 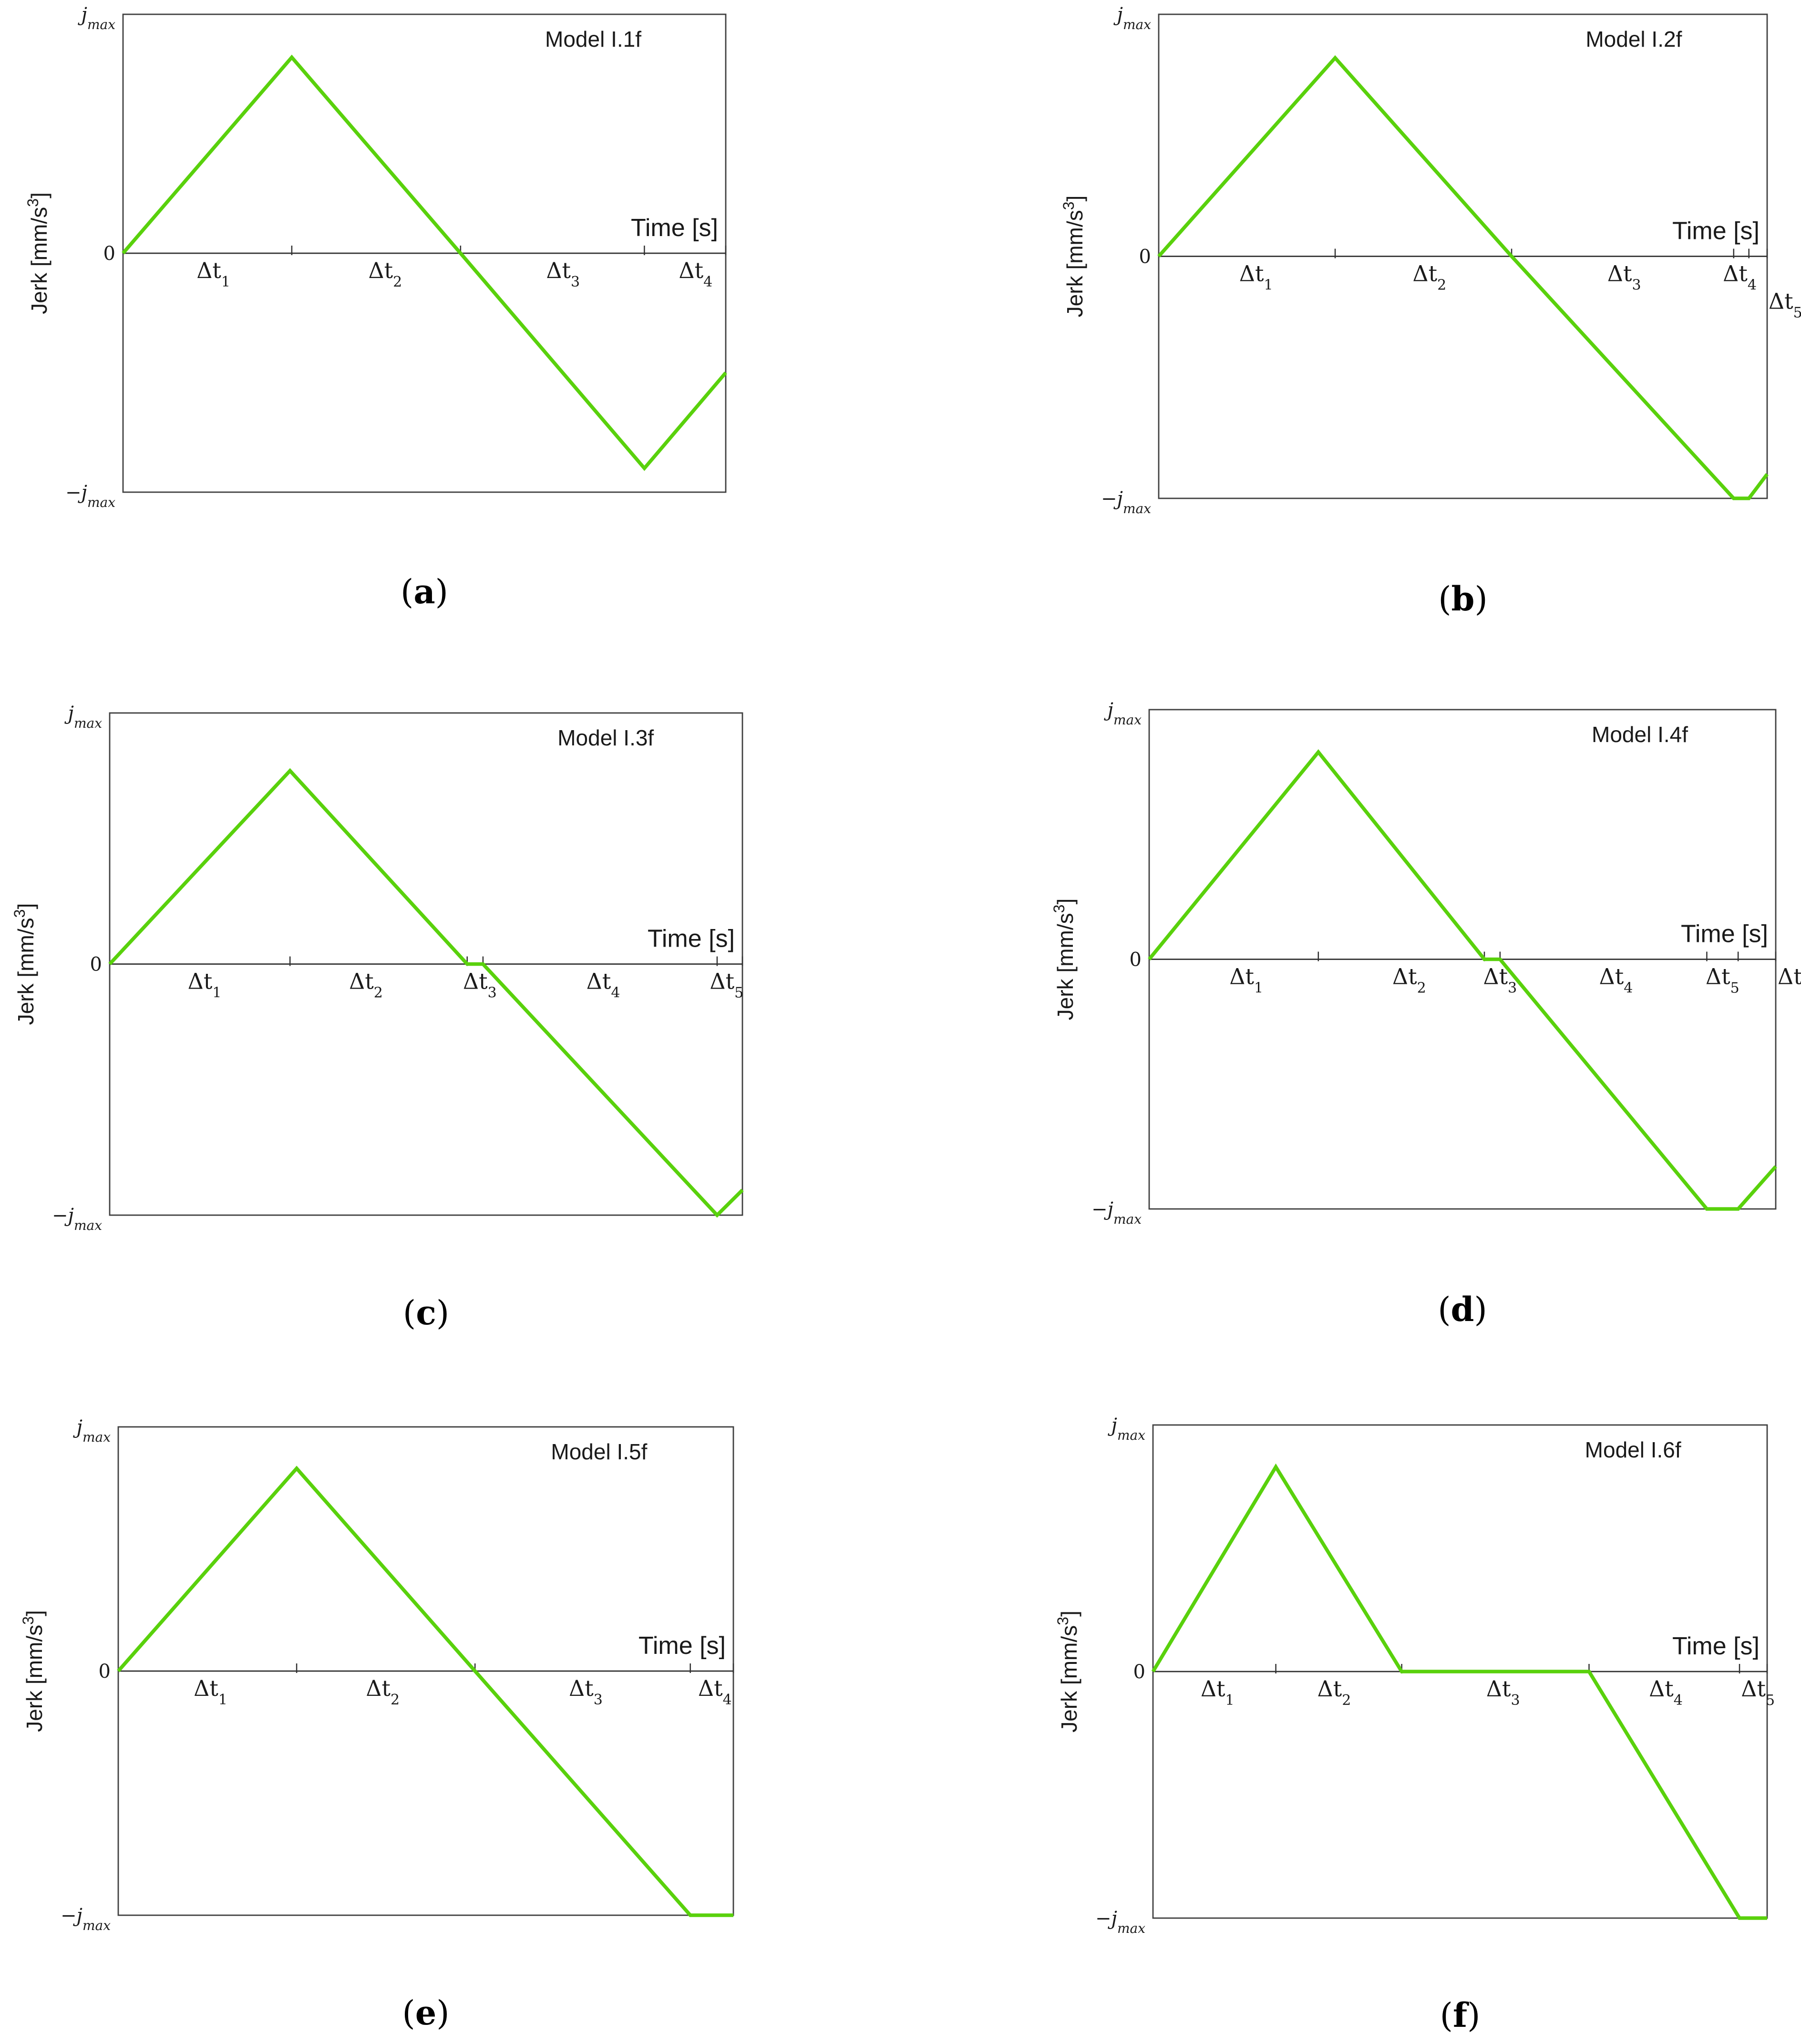 I want to click on interval-label: Δt6, so click(x=1789, y=980).